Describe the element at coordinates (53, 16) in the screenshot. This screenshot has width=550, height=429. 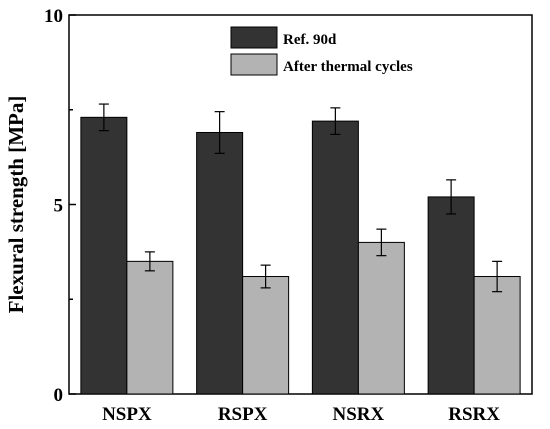
I see `y-tick-label: 10` at that location.